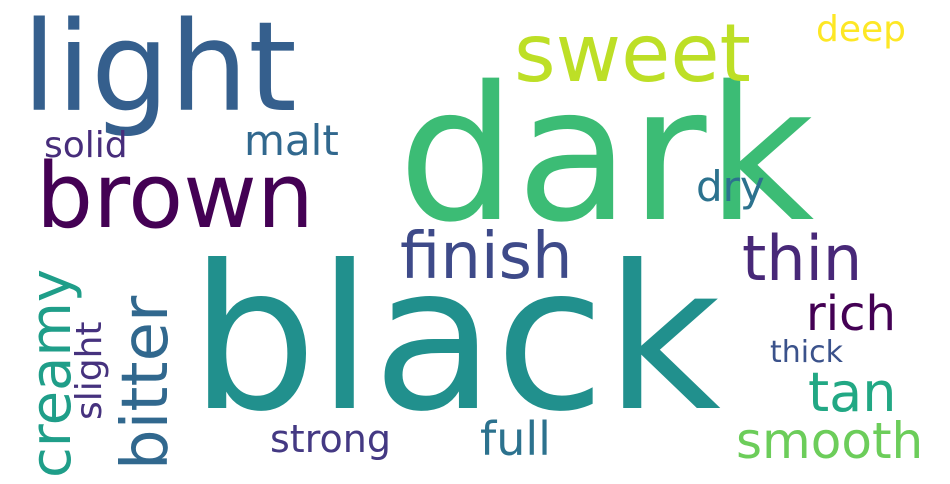 The image size is (950, 484). What do you see at coordinates (330, 439) in the screenshot?
I see `word-strong: strong` at bounding box center [330, 439].